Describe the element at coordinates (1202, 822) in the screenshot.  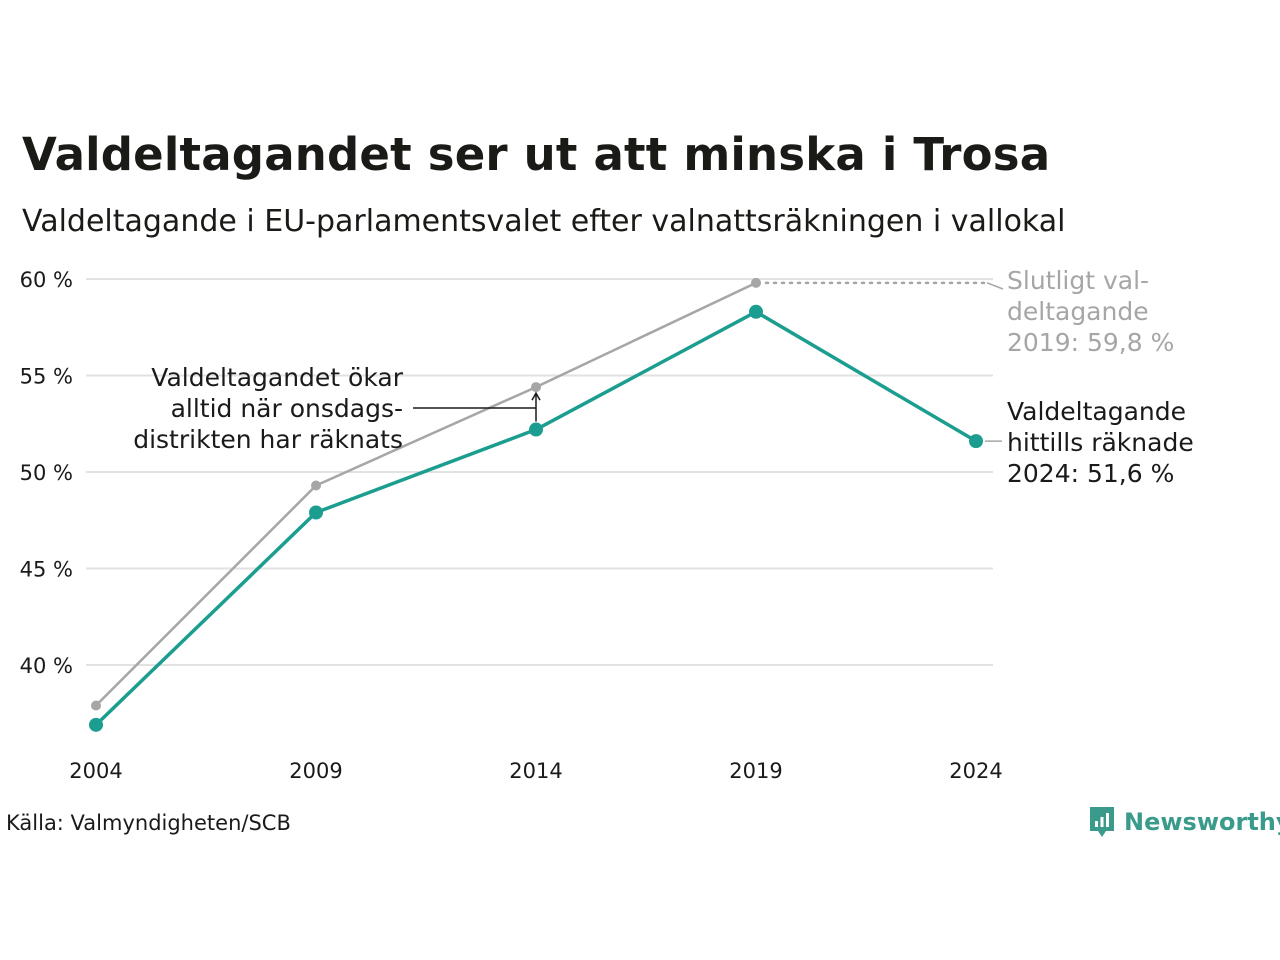
I see `brand-name: Newsworthy` at that location.